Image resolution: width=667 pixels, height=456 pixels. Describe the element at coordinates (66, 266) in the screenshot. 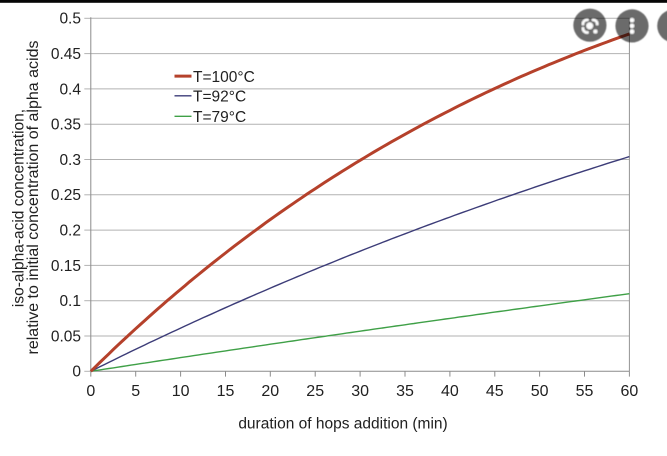

I see `svg-text: 0.15` at that location.